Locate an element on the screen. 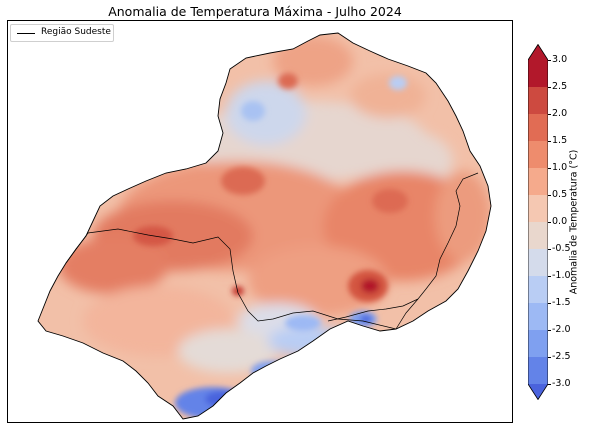 This screenshot has height=429, width=590. state-border-mg-es is located at coordinates (437, 251).